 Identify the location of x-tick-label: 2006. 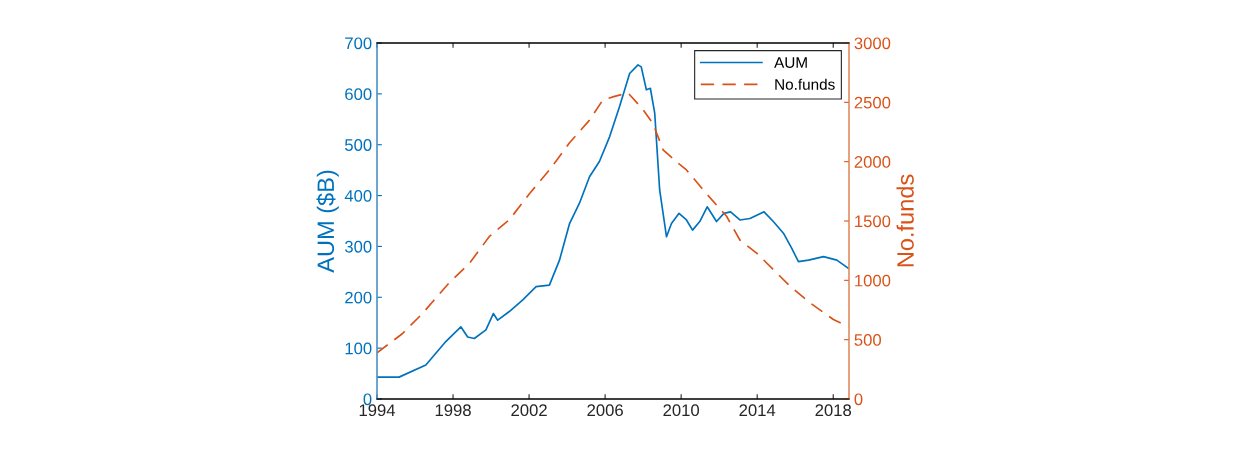
(605, 410).